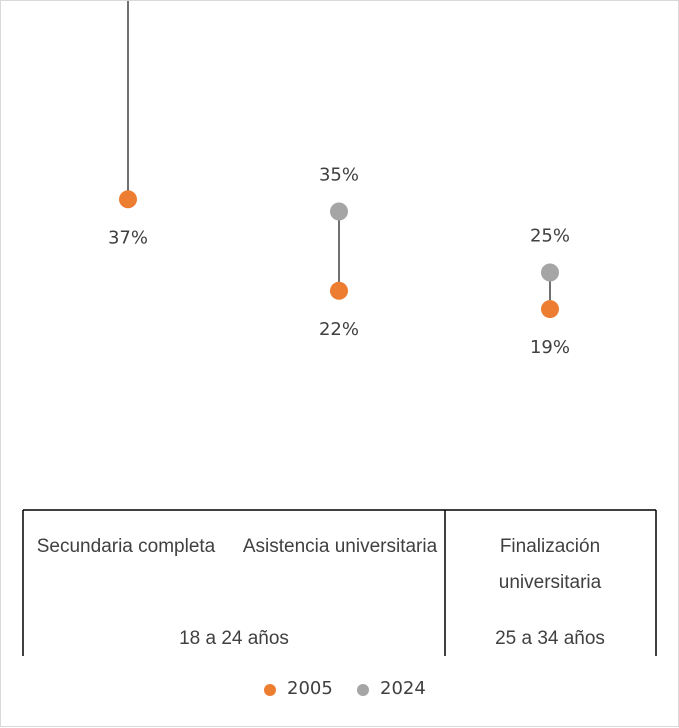 Image resolution: width=679 pixels, height=728 pixels. Describe the element at coordinates (403, 688) in the screenshot. I see `legend-label-2024: 2024` at that location.